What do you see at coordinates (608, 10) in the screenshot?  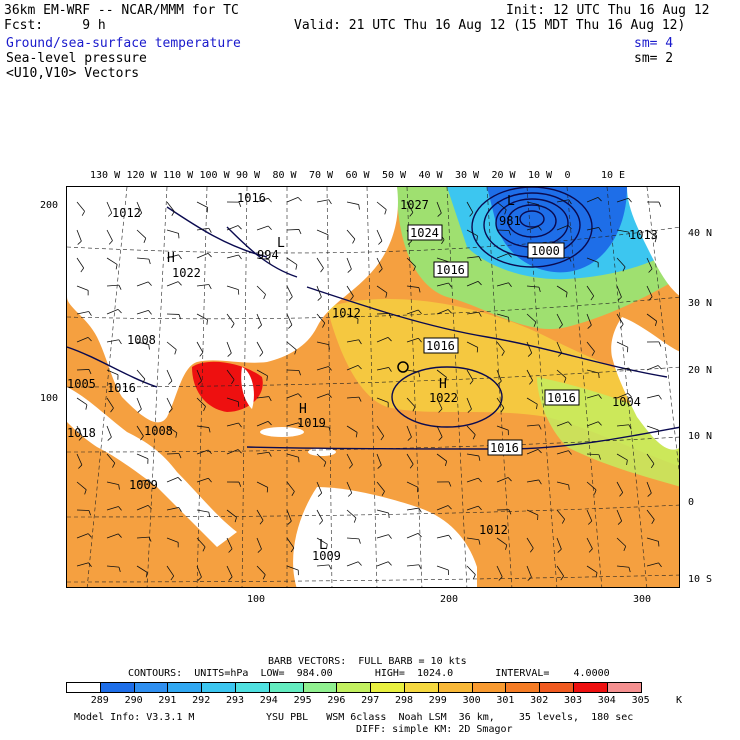 I see `init-time: Init: 12 UTC Thu 16 Aug 12` at bounding box center [608, 10].